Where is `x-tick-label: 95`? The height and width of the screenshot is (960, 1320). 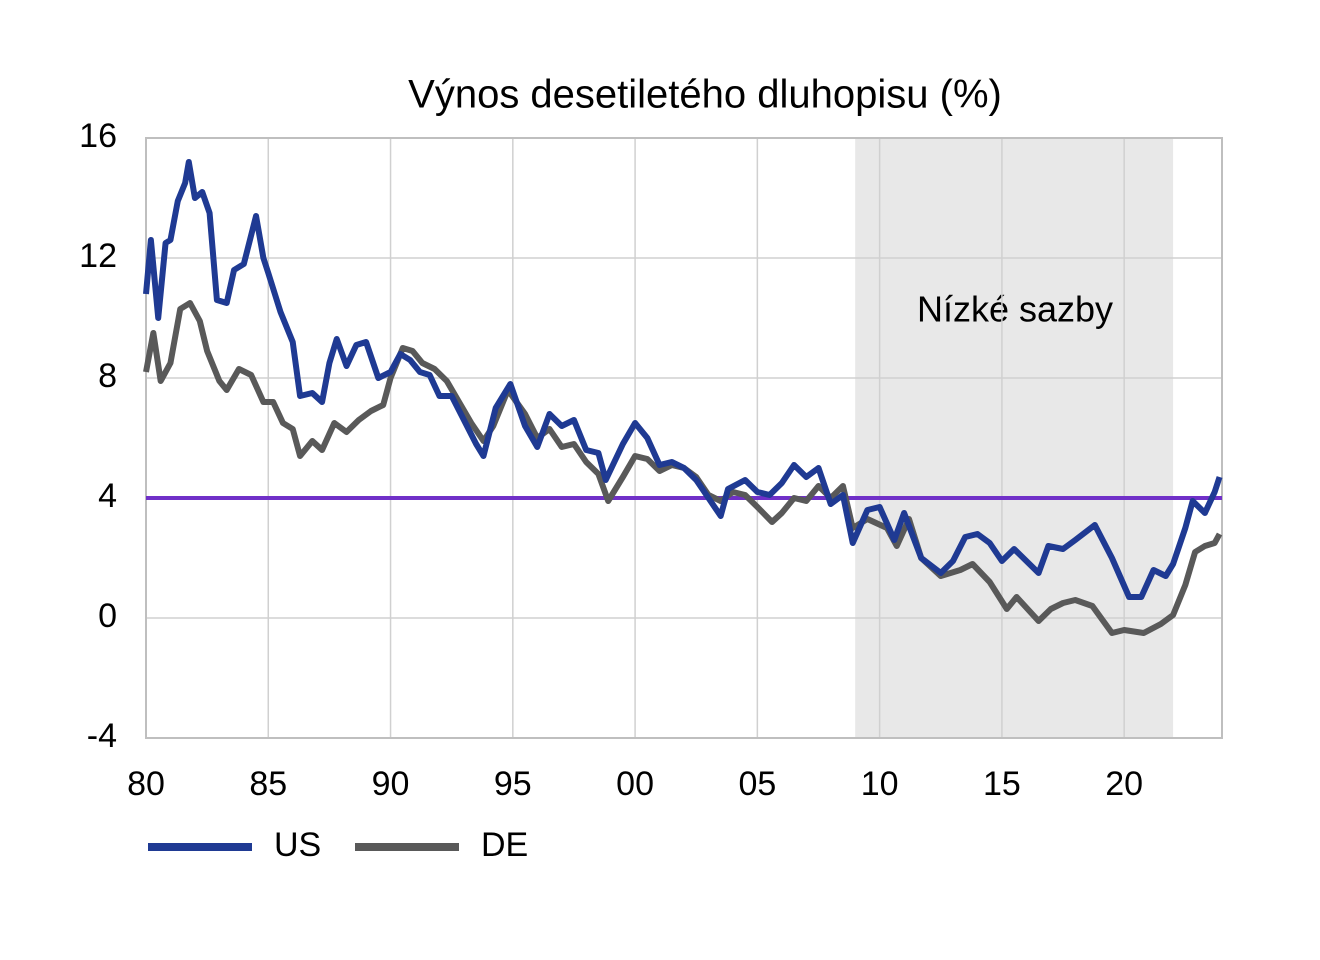 x-tick-label: 95 is located at coordinates (513, 784).